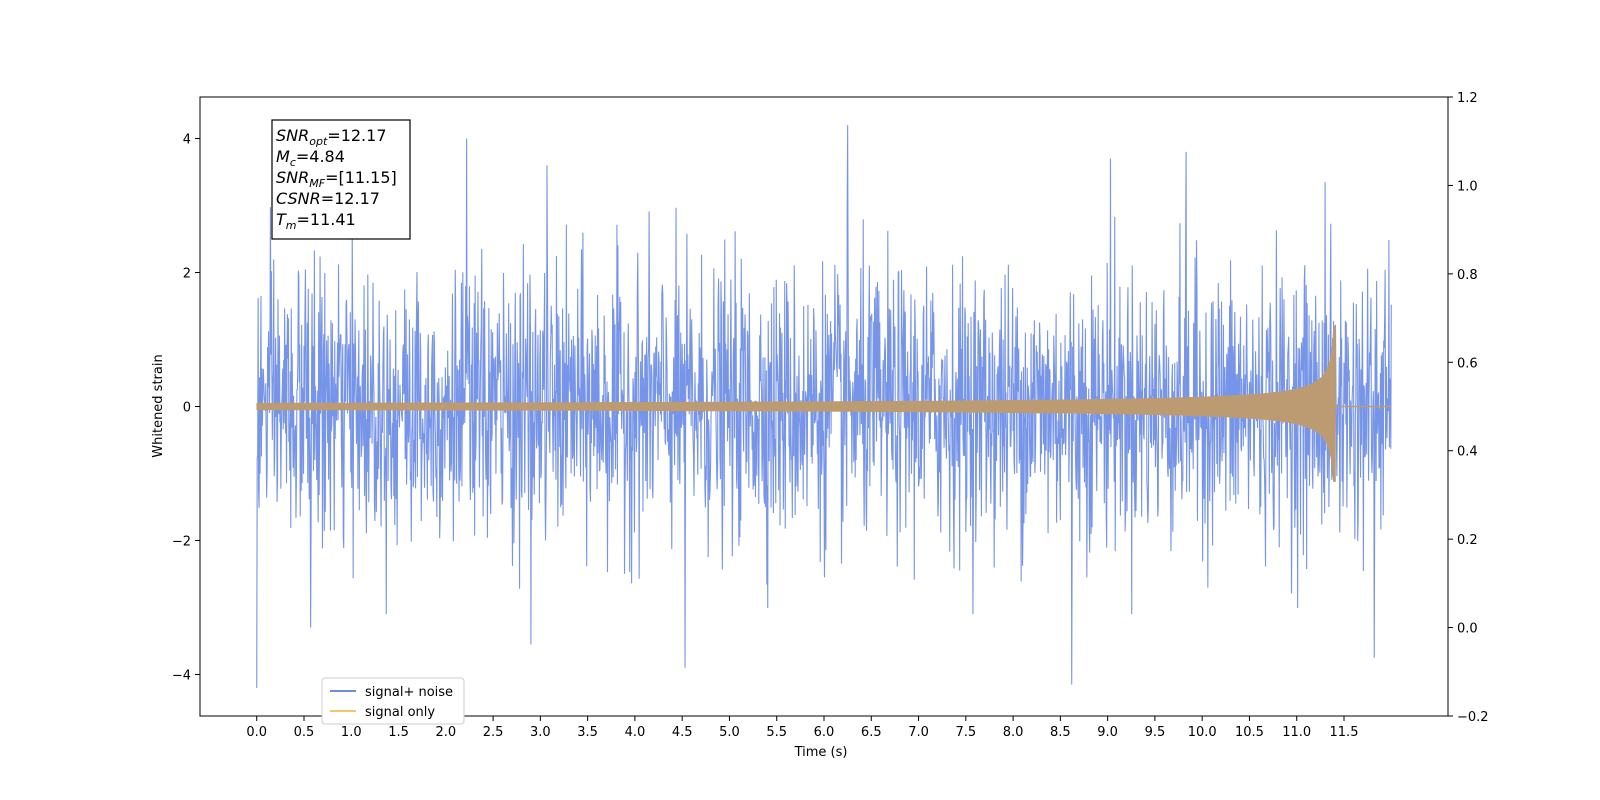  What do you see at coordinates (918, 732) in the screenshot?
I see `x-tick-label: 7.0` at bounding box center [918, 732].